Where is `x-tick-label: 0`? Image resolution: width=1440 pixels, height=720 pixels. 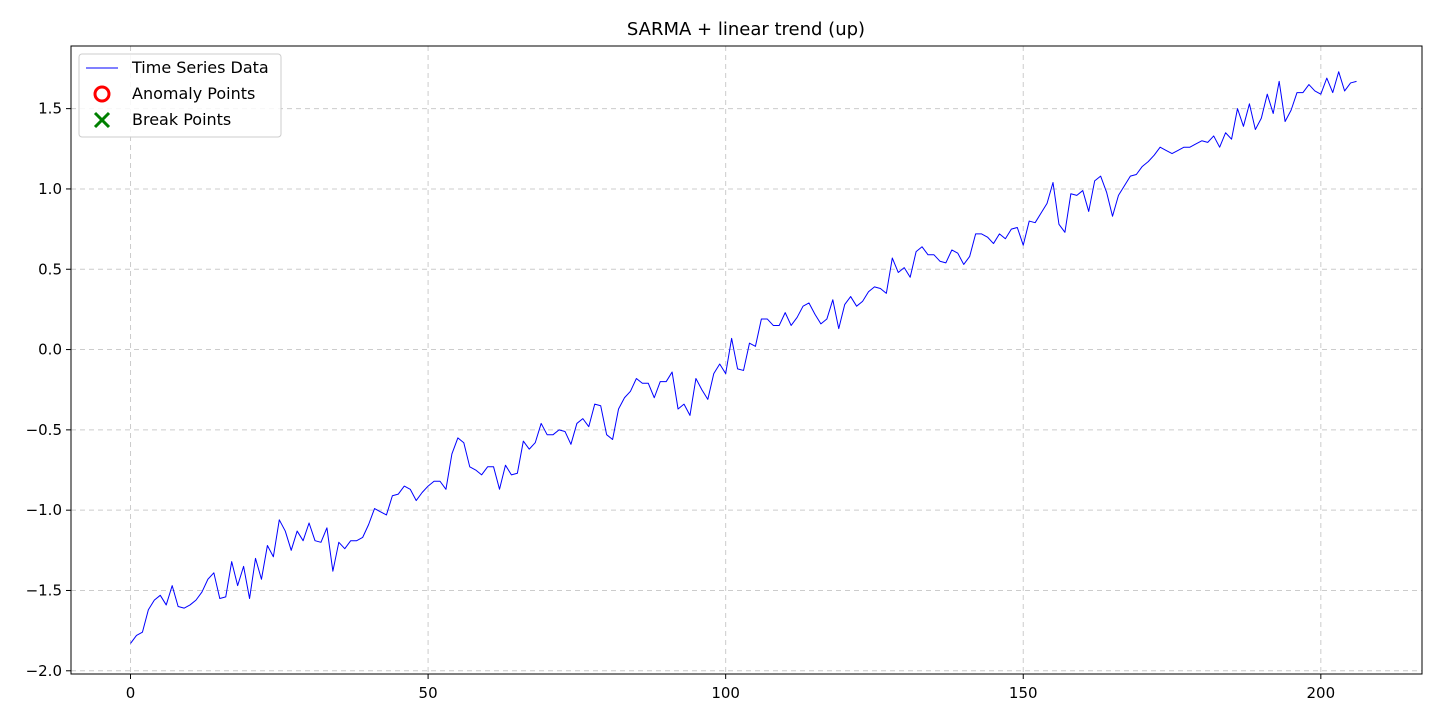 x-tick-label: 0 is located at coordinates (131, 693).